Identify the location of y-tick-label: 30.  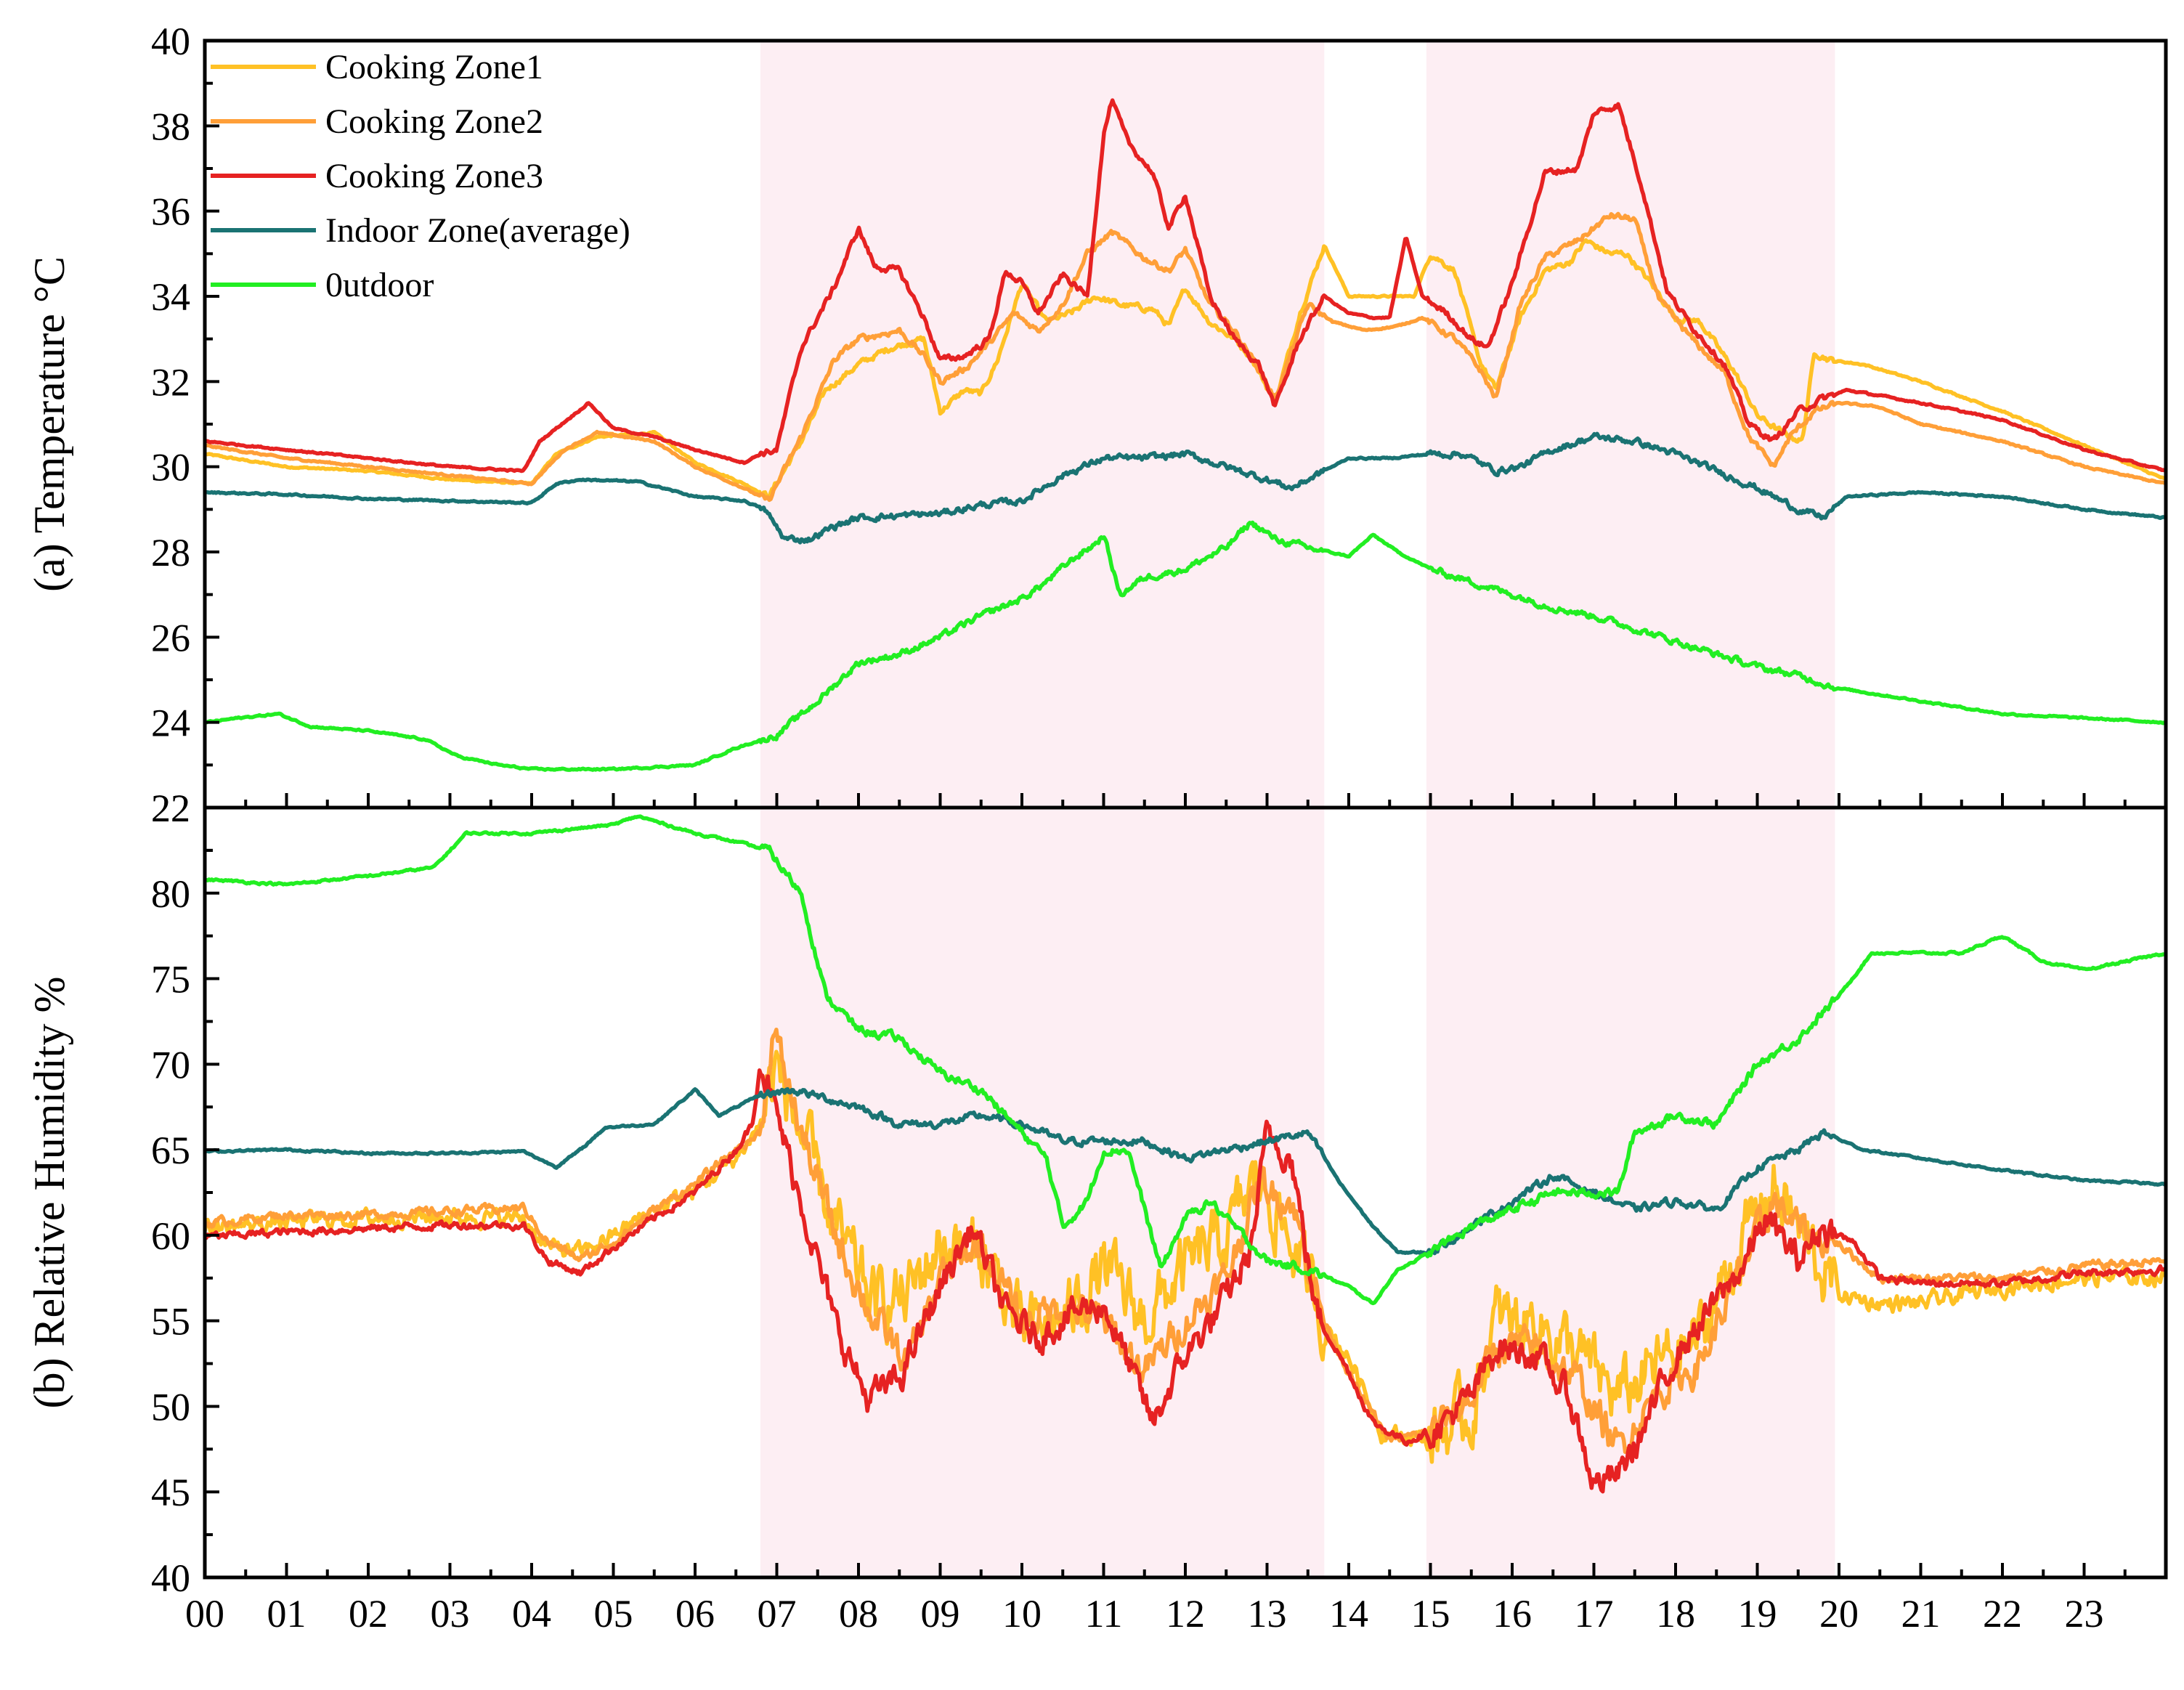
(171, 467).